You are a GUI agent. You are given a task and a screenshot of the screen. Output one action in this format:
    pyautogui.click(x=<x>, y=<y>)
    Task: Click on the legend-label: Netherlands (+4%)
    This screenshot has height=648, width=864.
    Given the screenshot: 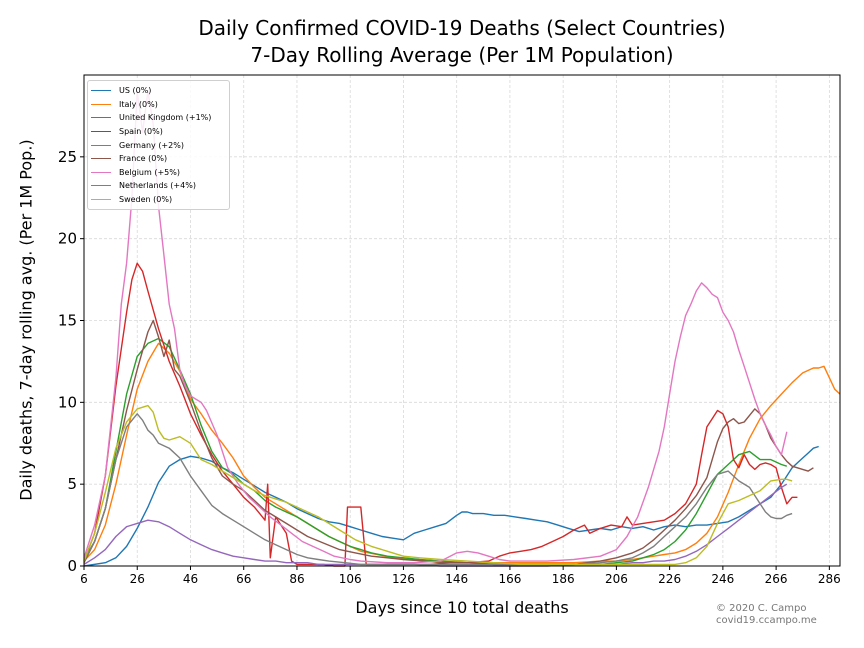 What is the action you would take?
    pyautogui.click(x=157, y=186)
    